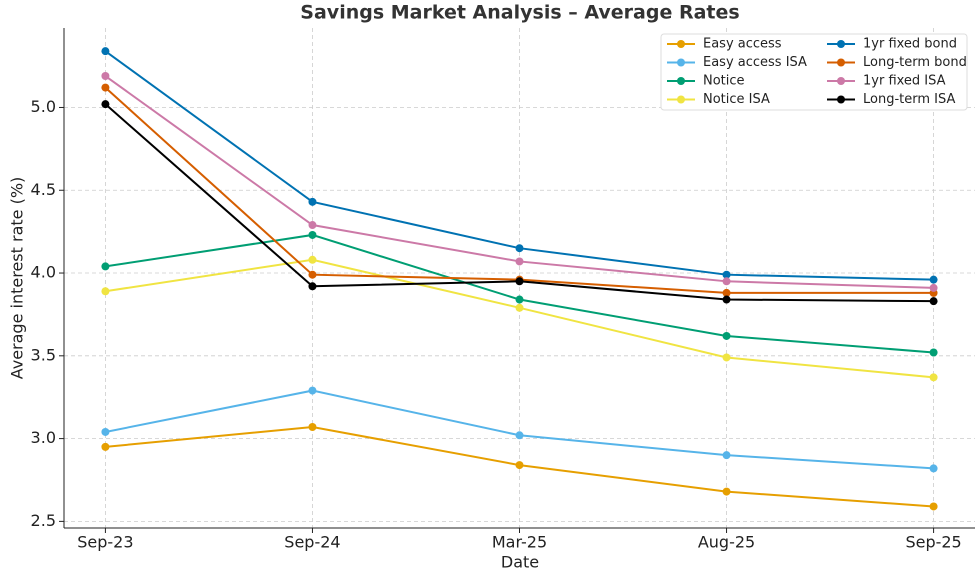 The image size is (980, 579). What do you see at coordinates (724, 81) in the screenshot?
I see `legend-label: Notice` at bounding box center [724, 81].